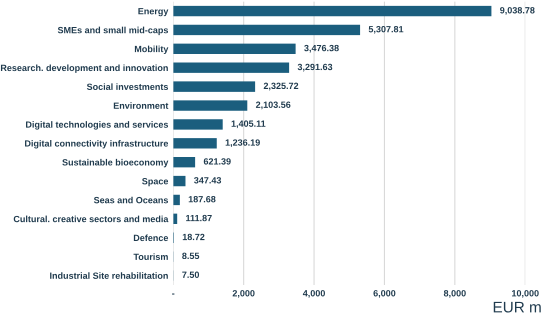  I want to click on y-tick-label: Sustainable bioeconomy, so click(115, 163).